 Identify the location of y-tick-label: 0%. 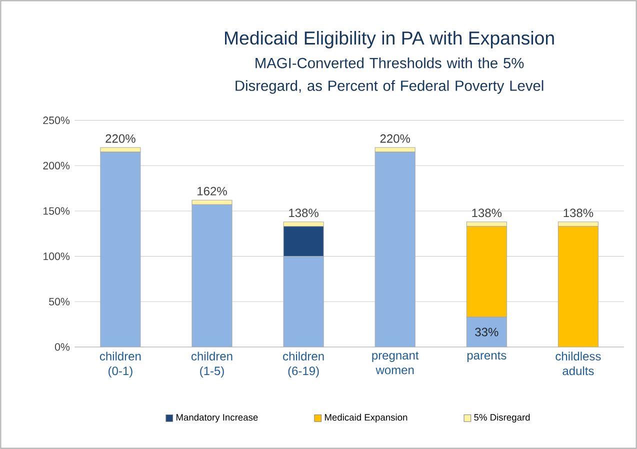
(62, 347).